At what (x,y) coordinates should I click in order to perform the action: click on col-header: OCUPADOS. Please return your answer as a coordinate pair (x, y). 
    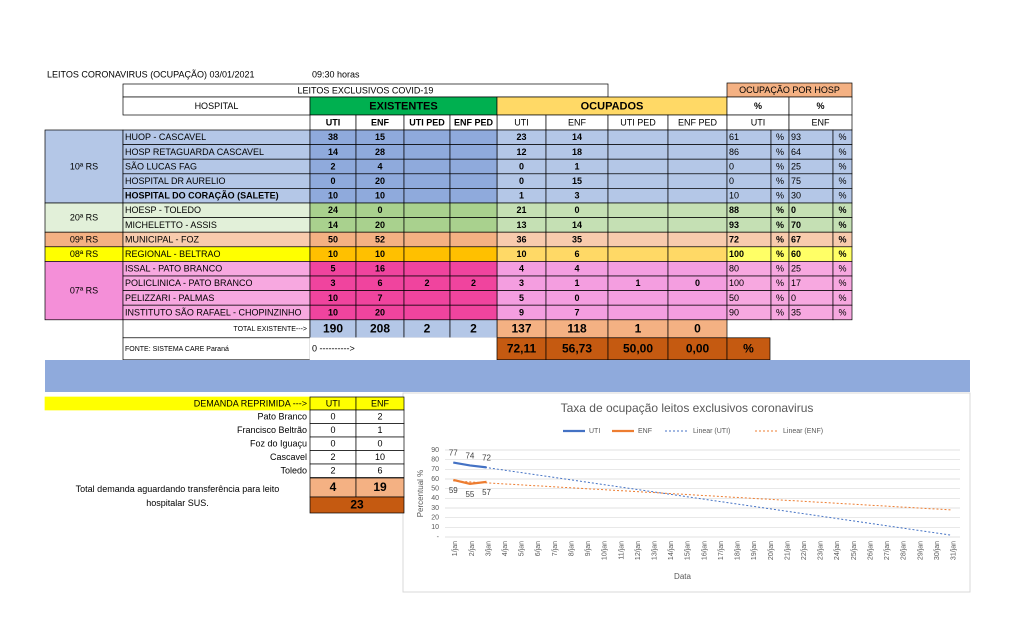
    Looking at the image, I should click on (612, 106).